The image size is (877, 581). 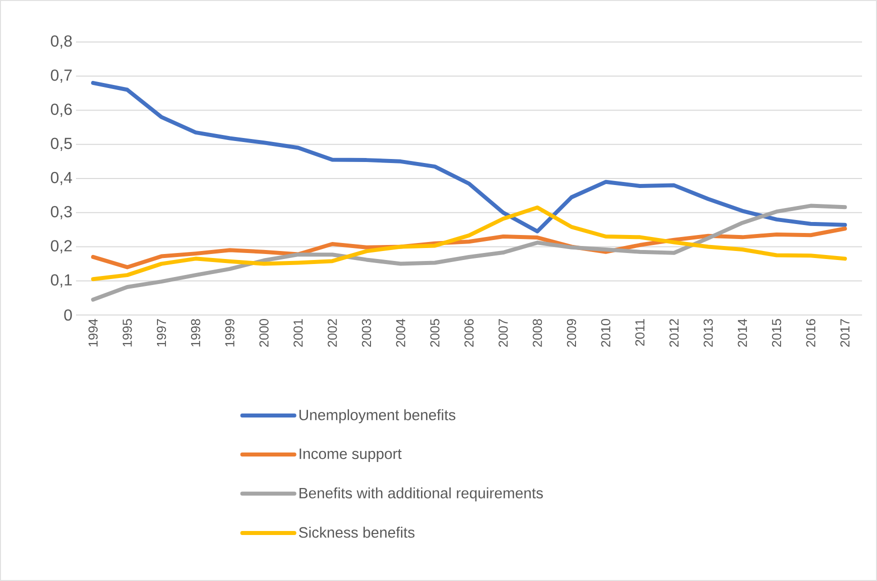 What do you see at coordinates (298, 333) in the screenshot?
I see `x-tick-label: 2001` at bounding box center [298, 333].